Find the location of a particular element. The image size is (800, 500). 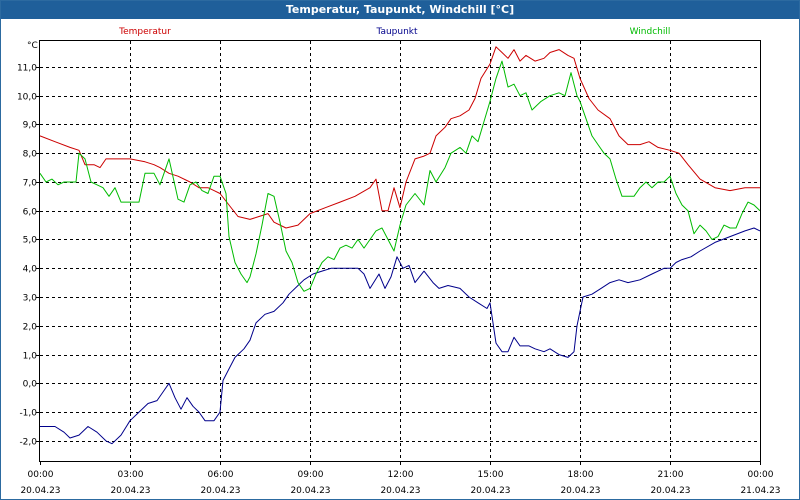

x-tick-time-label: 18:00 is located at coordinates (581, 475).